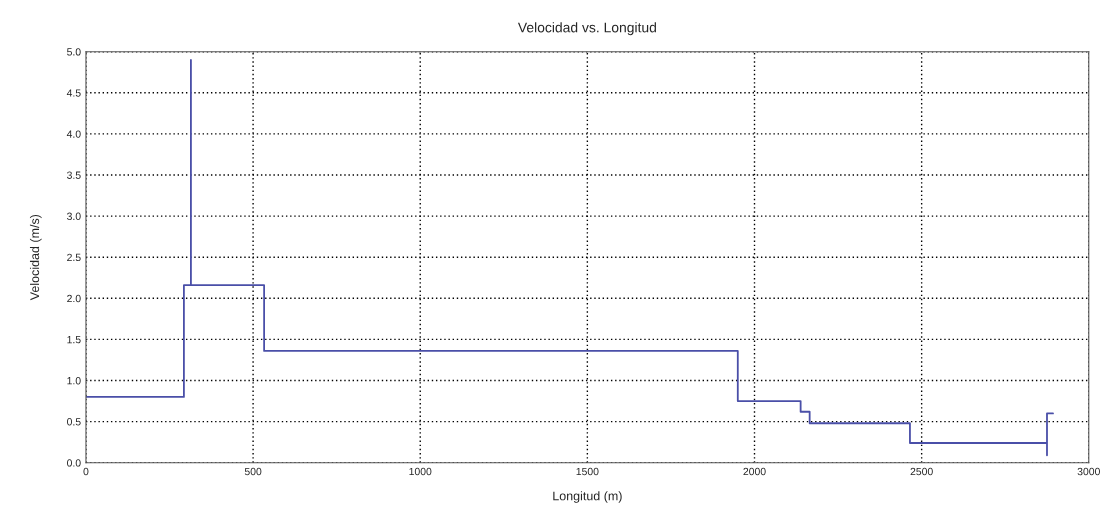  Describe the element at coordinates (587, 497) in the screenshot. I see `x-axis-title: Longitud (m)` at that location.